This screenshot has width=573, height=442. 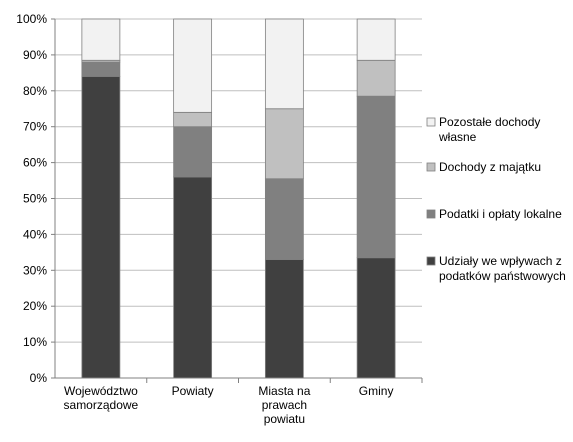 I want to click on y-tick-label: 10%, so click(x=35, y=342).